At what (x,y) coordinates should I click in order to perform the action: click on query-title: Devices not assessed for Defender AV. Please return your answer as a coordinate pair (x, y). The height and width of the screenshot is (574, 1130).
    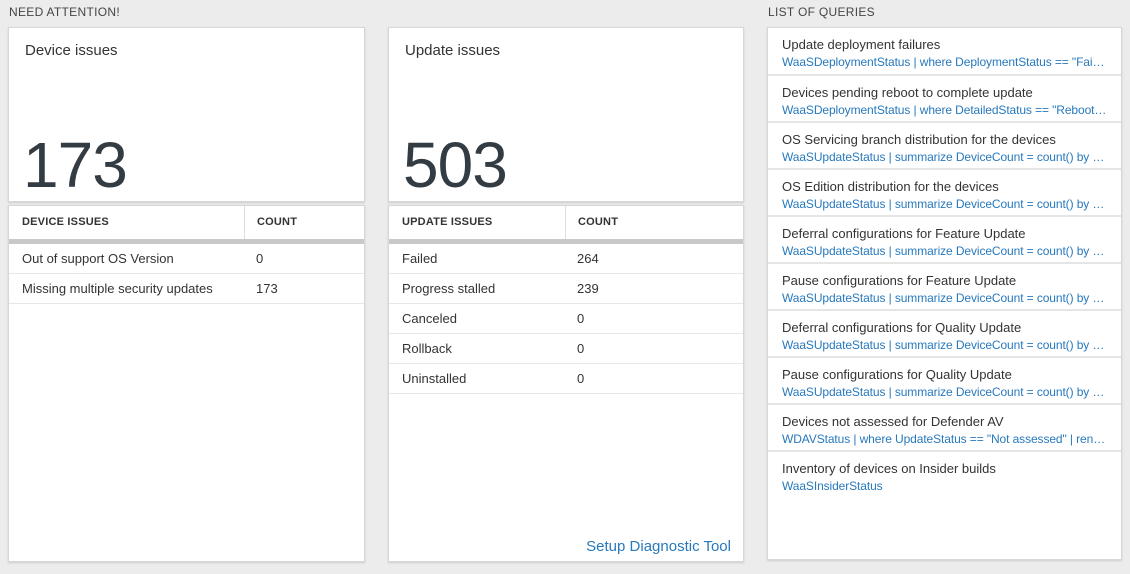
    Looking at the image, I should click on (893, 421).